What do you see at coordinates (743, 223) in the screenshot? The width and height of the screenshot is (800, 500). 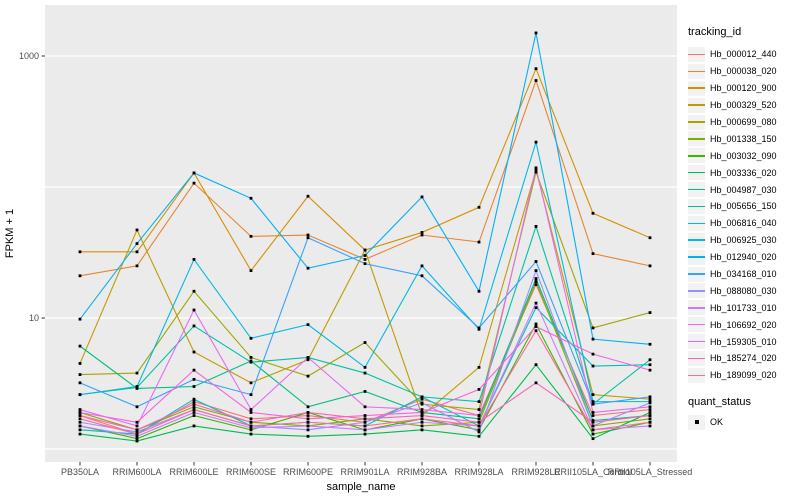 I see `legend-item-Hb_006816_040: Hb_006816_040` at bounding box center [743, 223].